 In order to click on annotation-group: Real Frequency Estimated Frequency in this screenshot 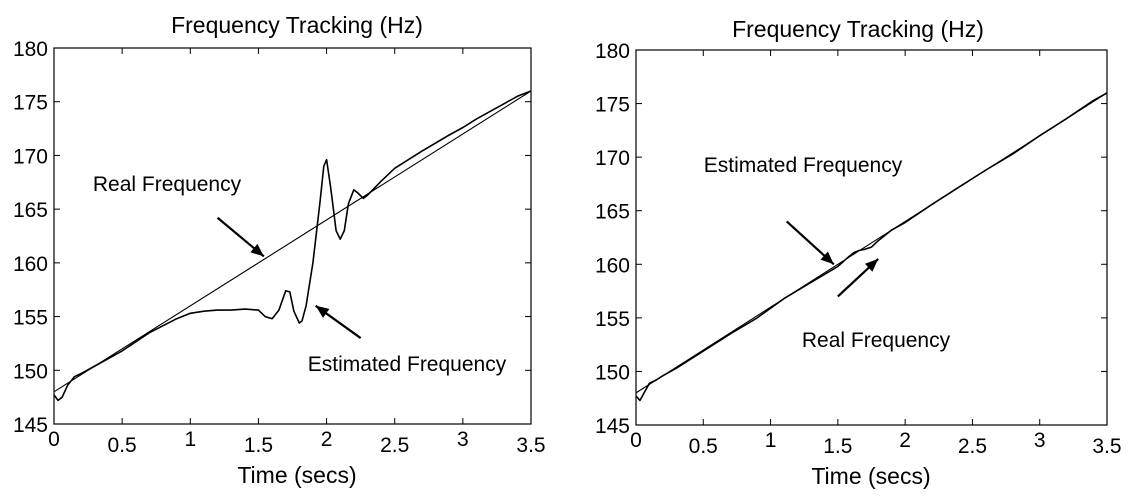, I will do `click(300, 274)`.